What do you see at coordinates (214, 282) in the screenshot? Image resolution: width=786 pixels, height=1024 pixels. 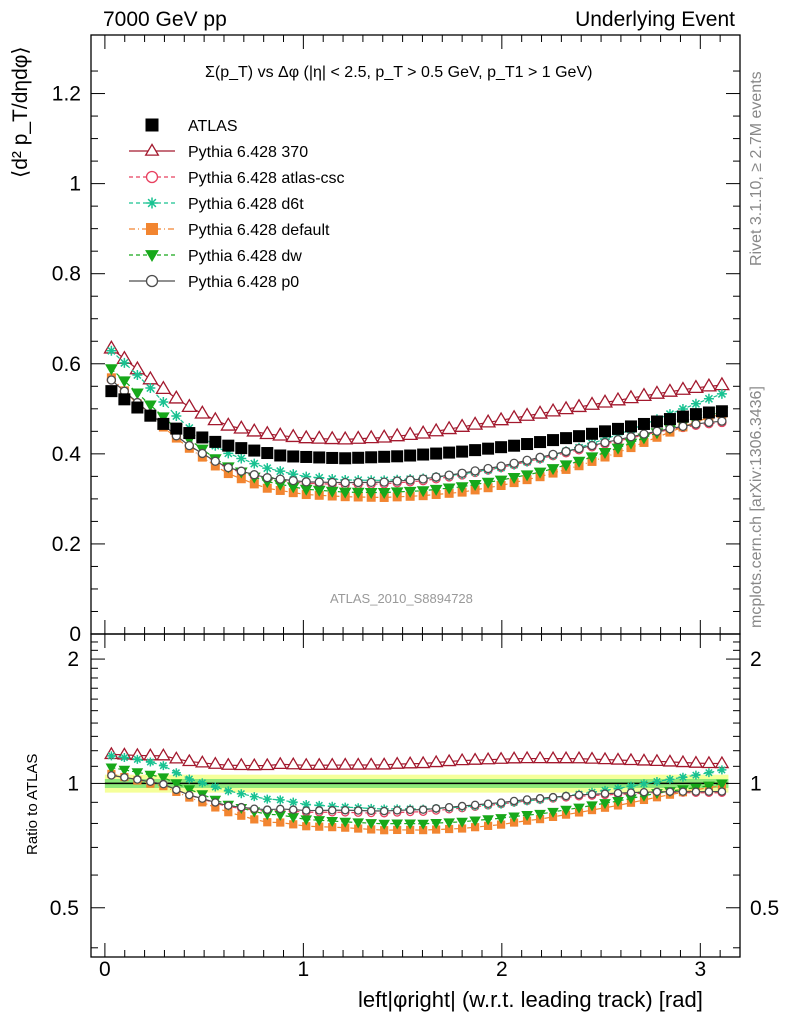 I see `legend-item-p0: Pythia 6.428 p0` at bounding box center [214, 282].